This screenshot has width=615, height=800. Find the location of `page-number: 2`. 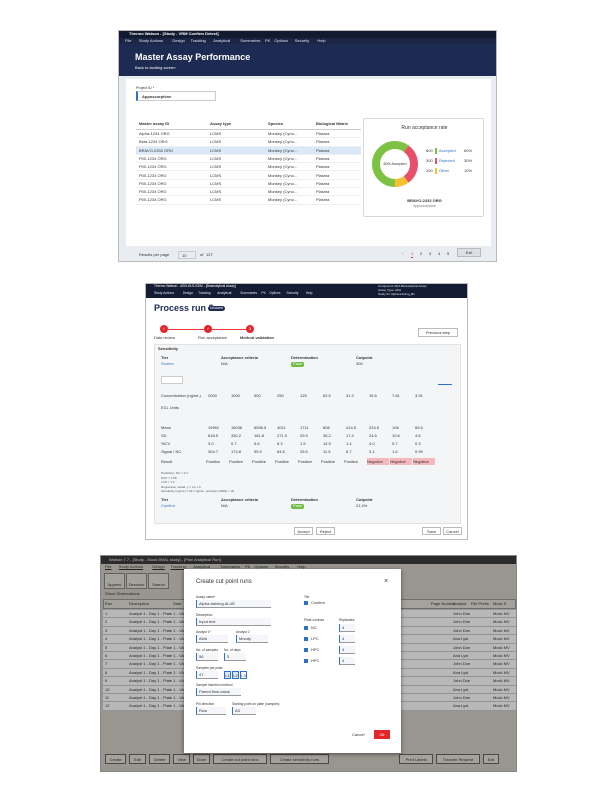

page-number: 2 is located at coordinates (421, 253).